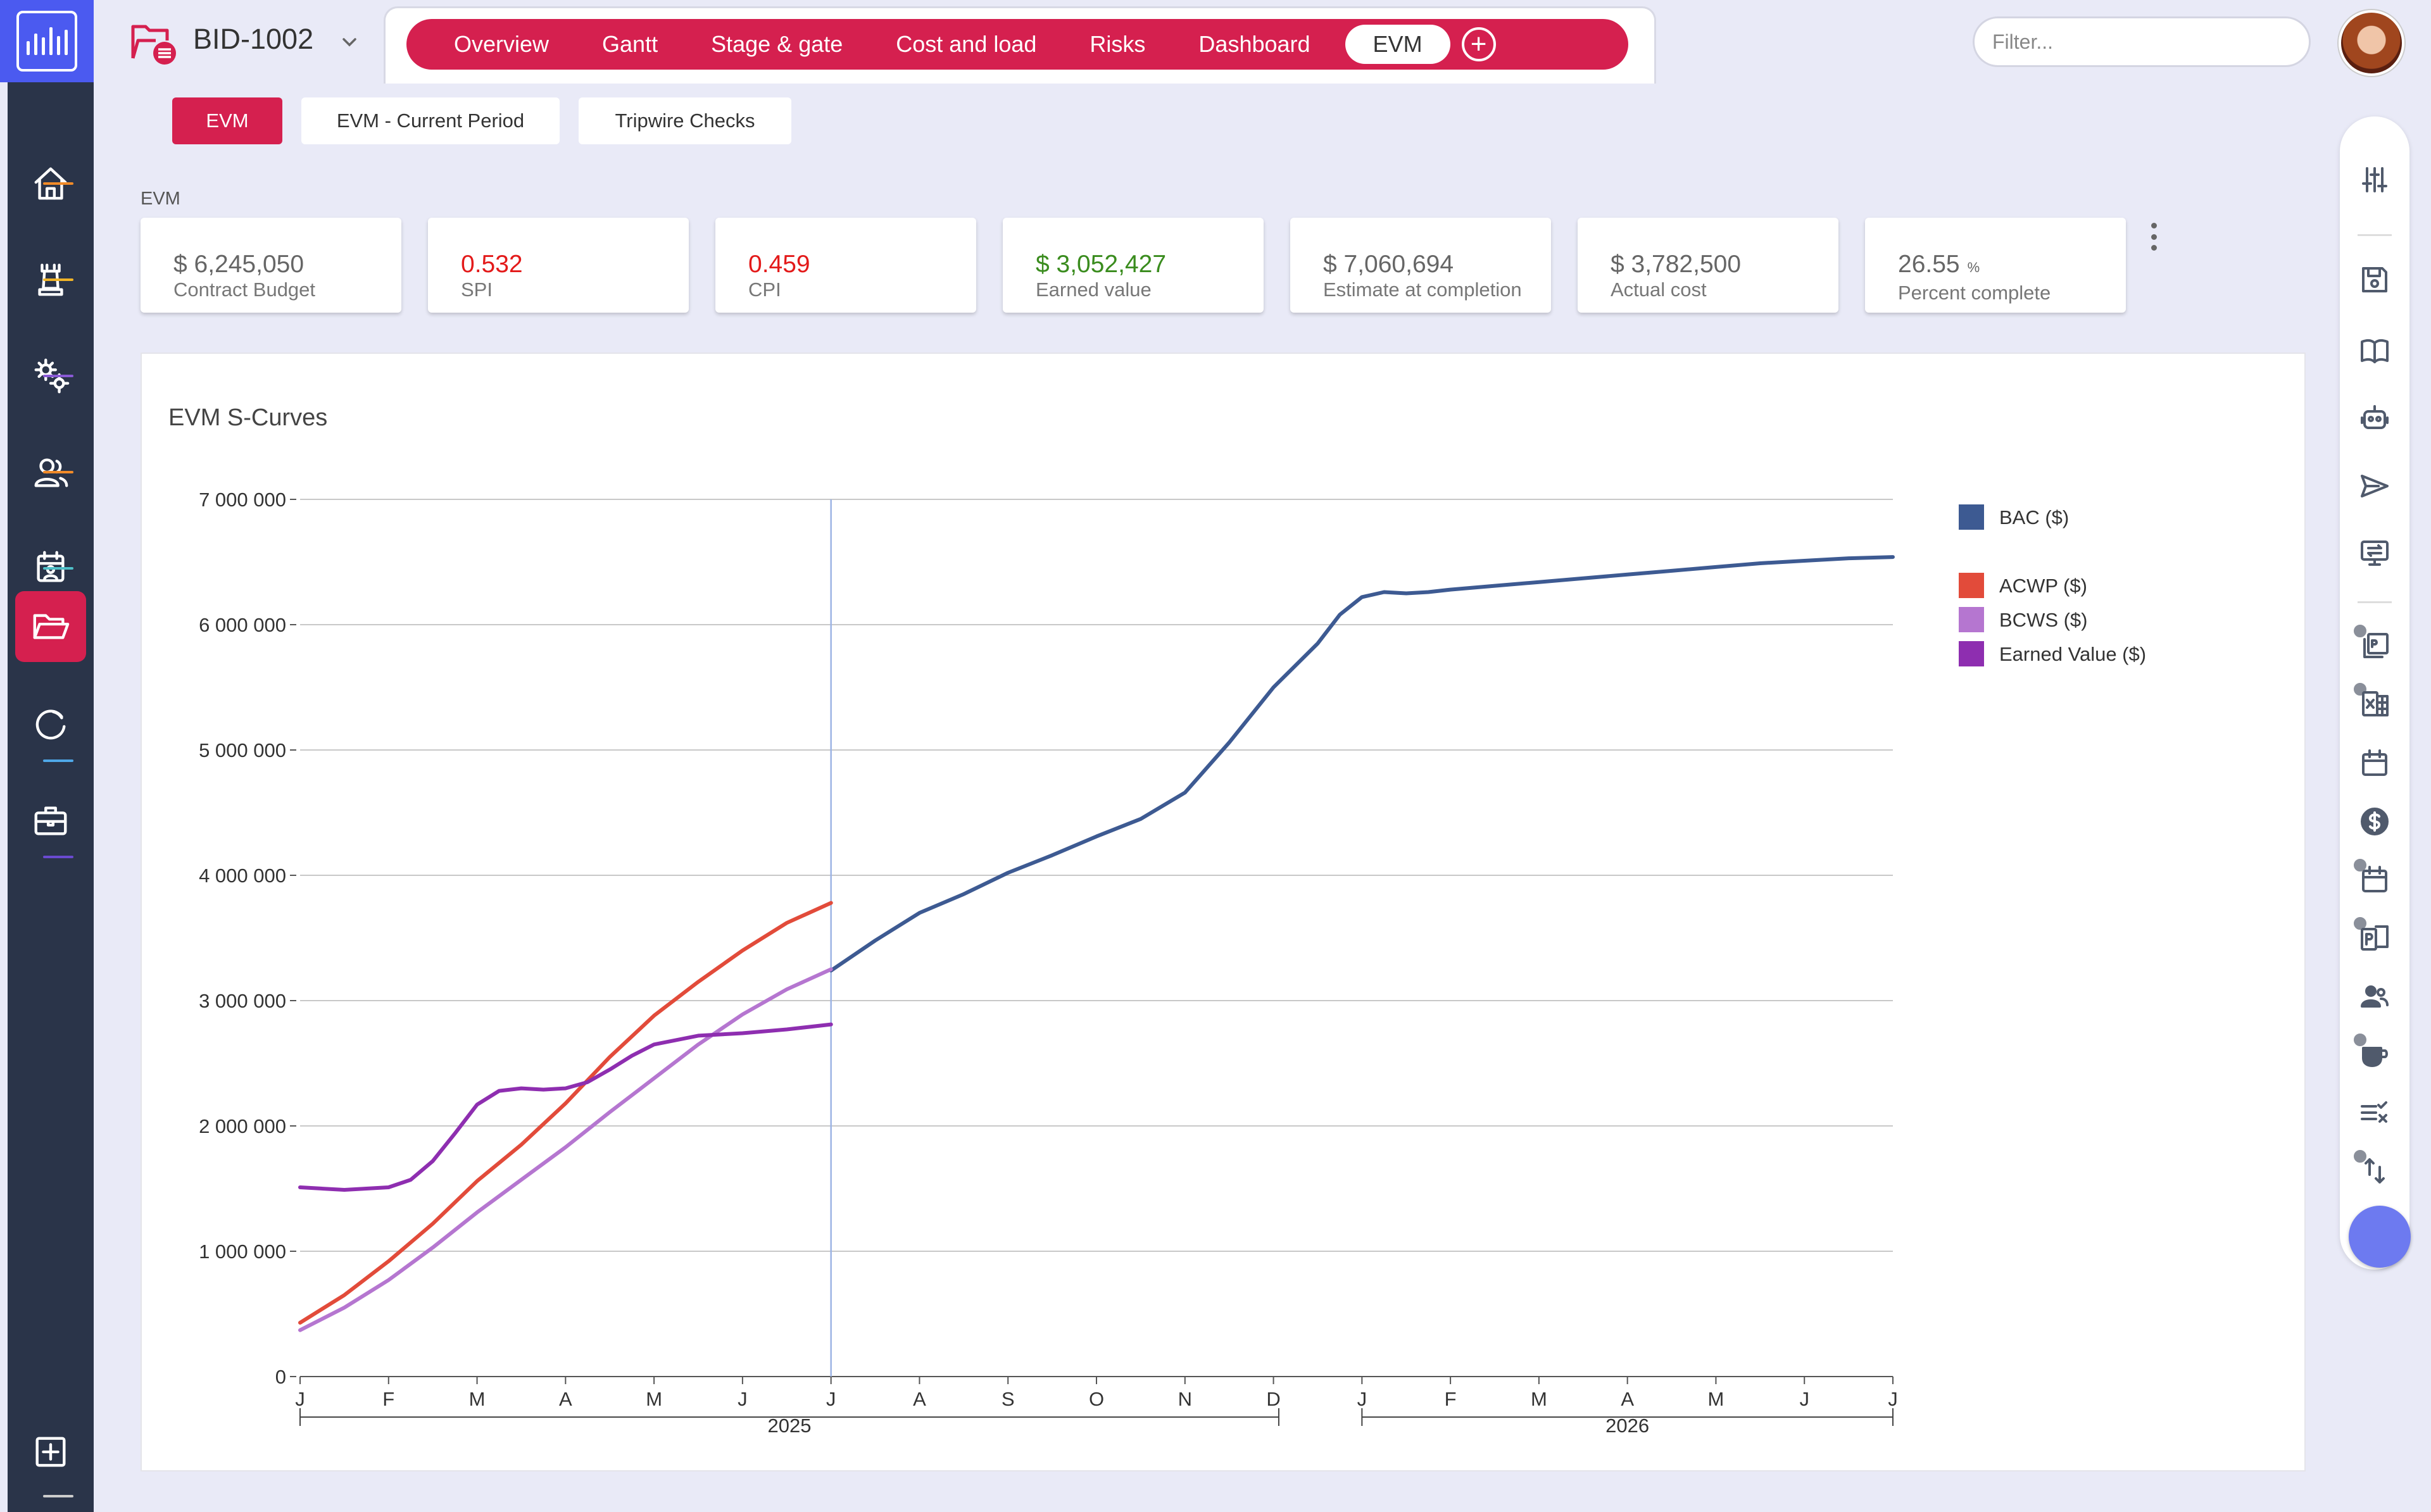 The height and width of the screenshot is (1512, 2431). Describe the element at coordinates (1974, 293) in the screenshot. I see `kpi-label: Percent complete` at that location.